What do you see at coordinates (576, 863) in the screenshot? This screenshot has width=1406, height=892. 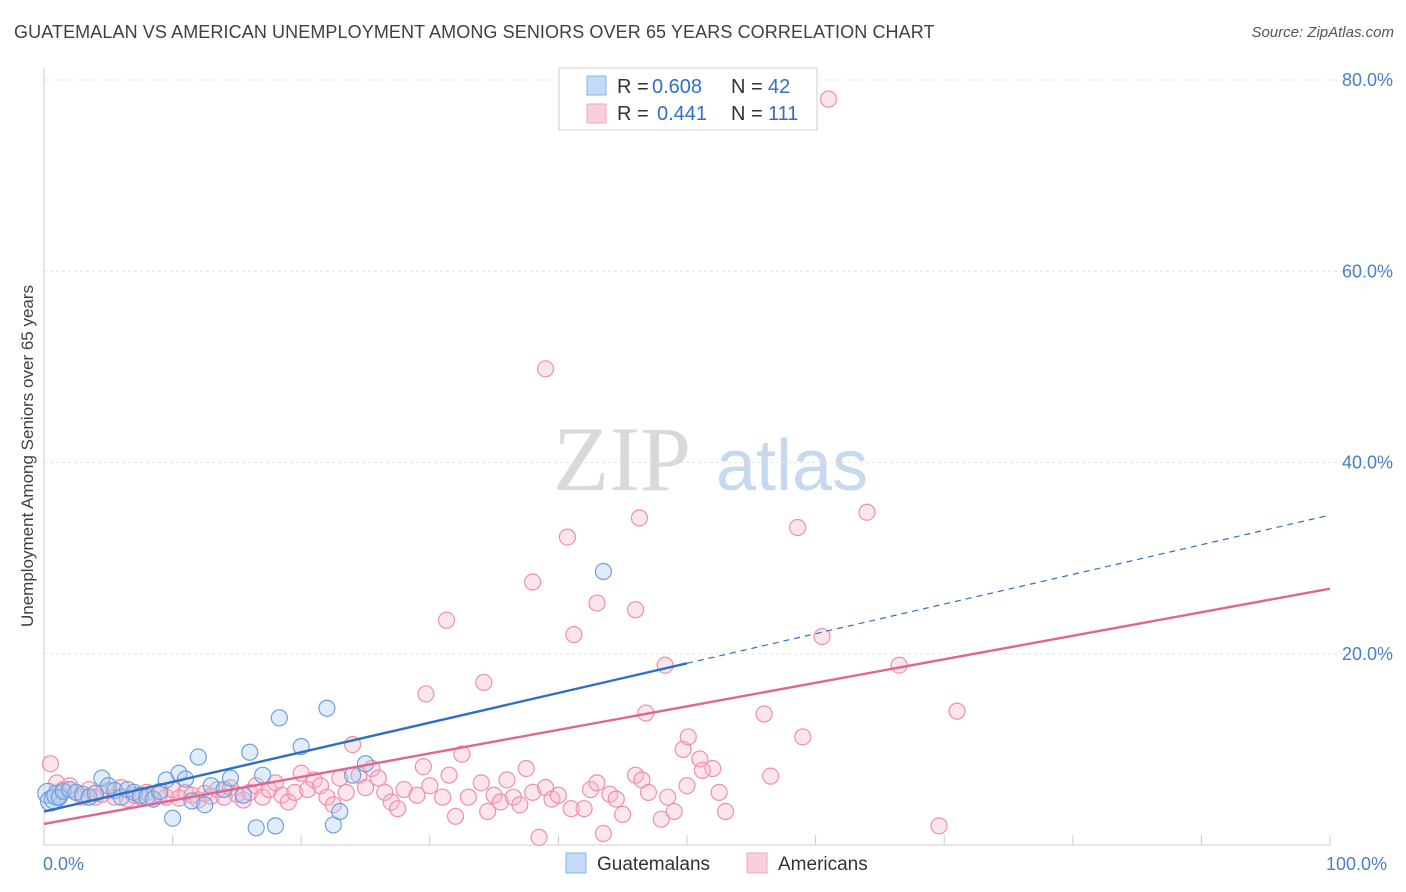 I see `series-legend-swatch-guatemalans` at bounding box center [576, 863].